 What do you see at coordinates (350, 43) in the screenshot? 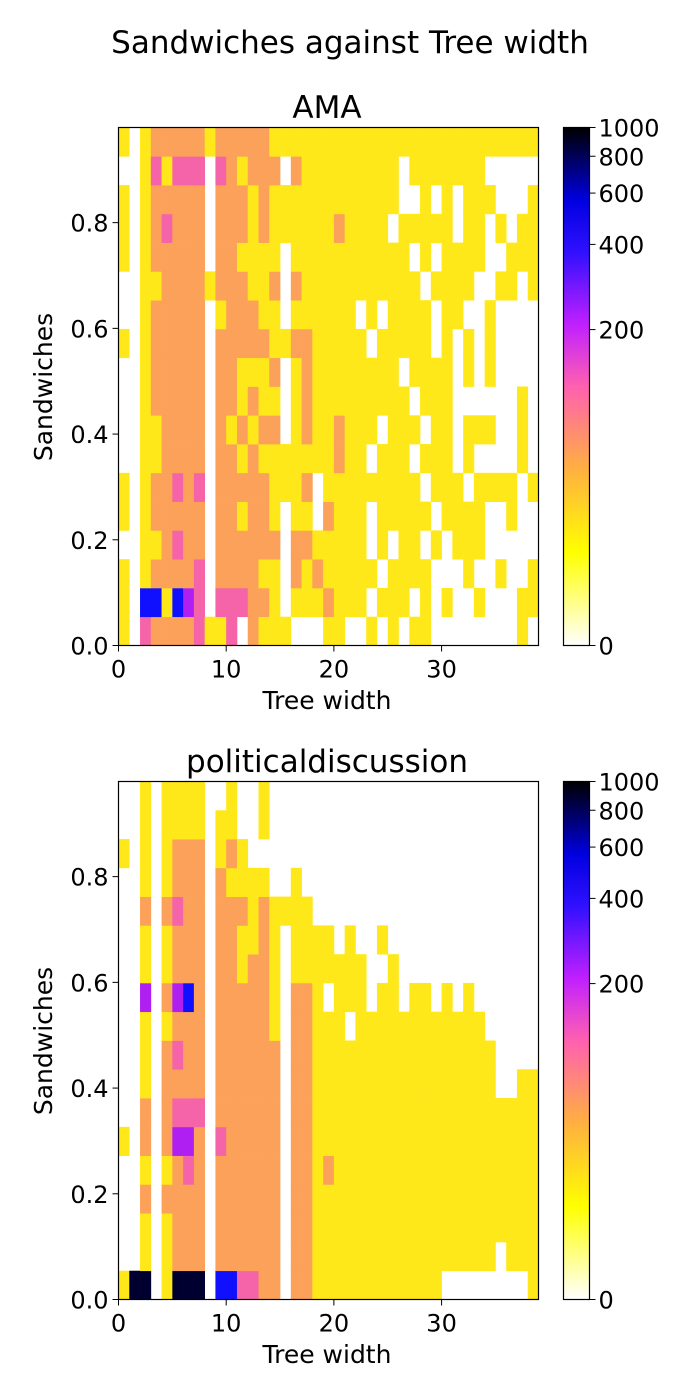
I see `figure-title: Sandwiches against Tree width` at bounding box center [350, 43].